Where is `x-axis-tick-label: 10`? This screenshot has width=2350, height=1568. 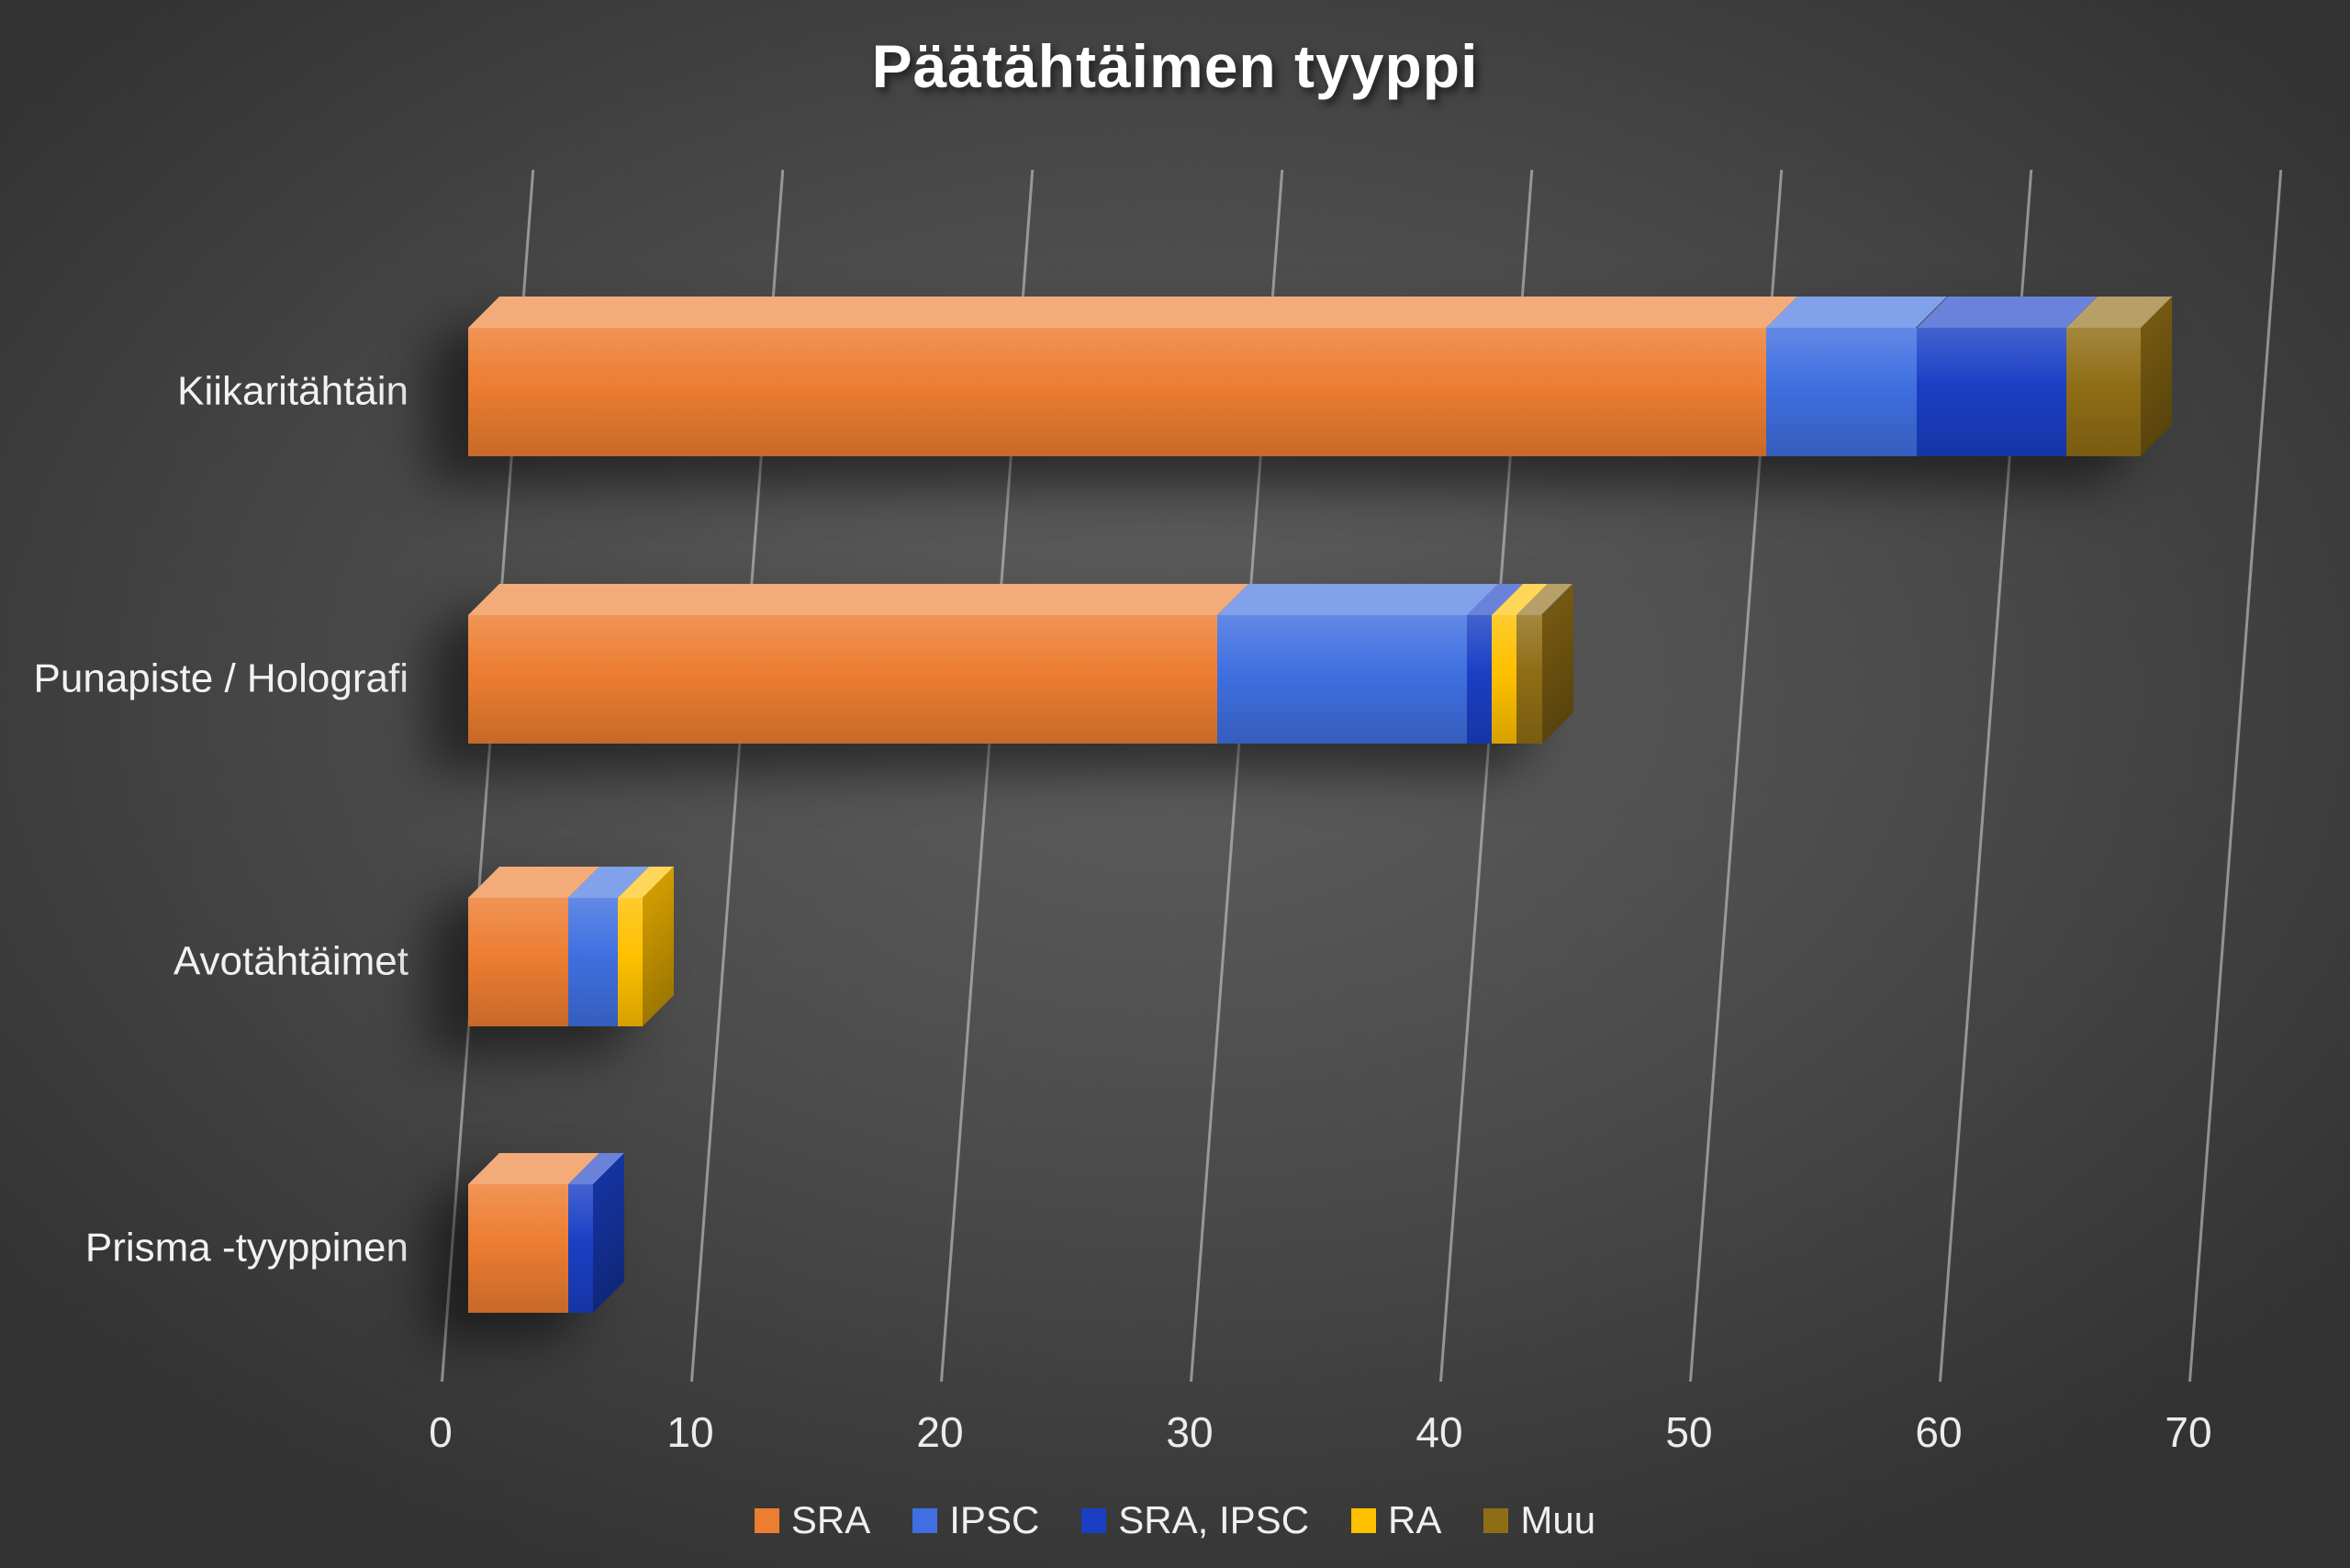 x-axis-tick-label: 10 is located at coordinates (690, 1432).